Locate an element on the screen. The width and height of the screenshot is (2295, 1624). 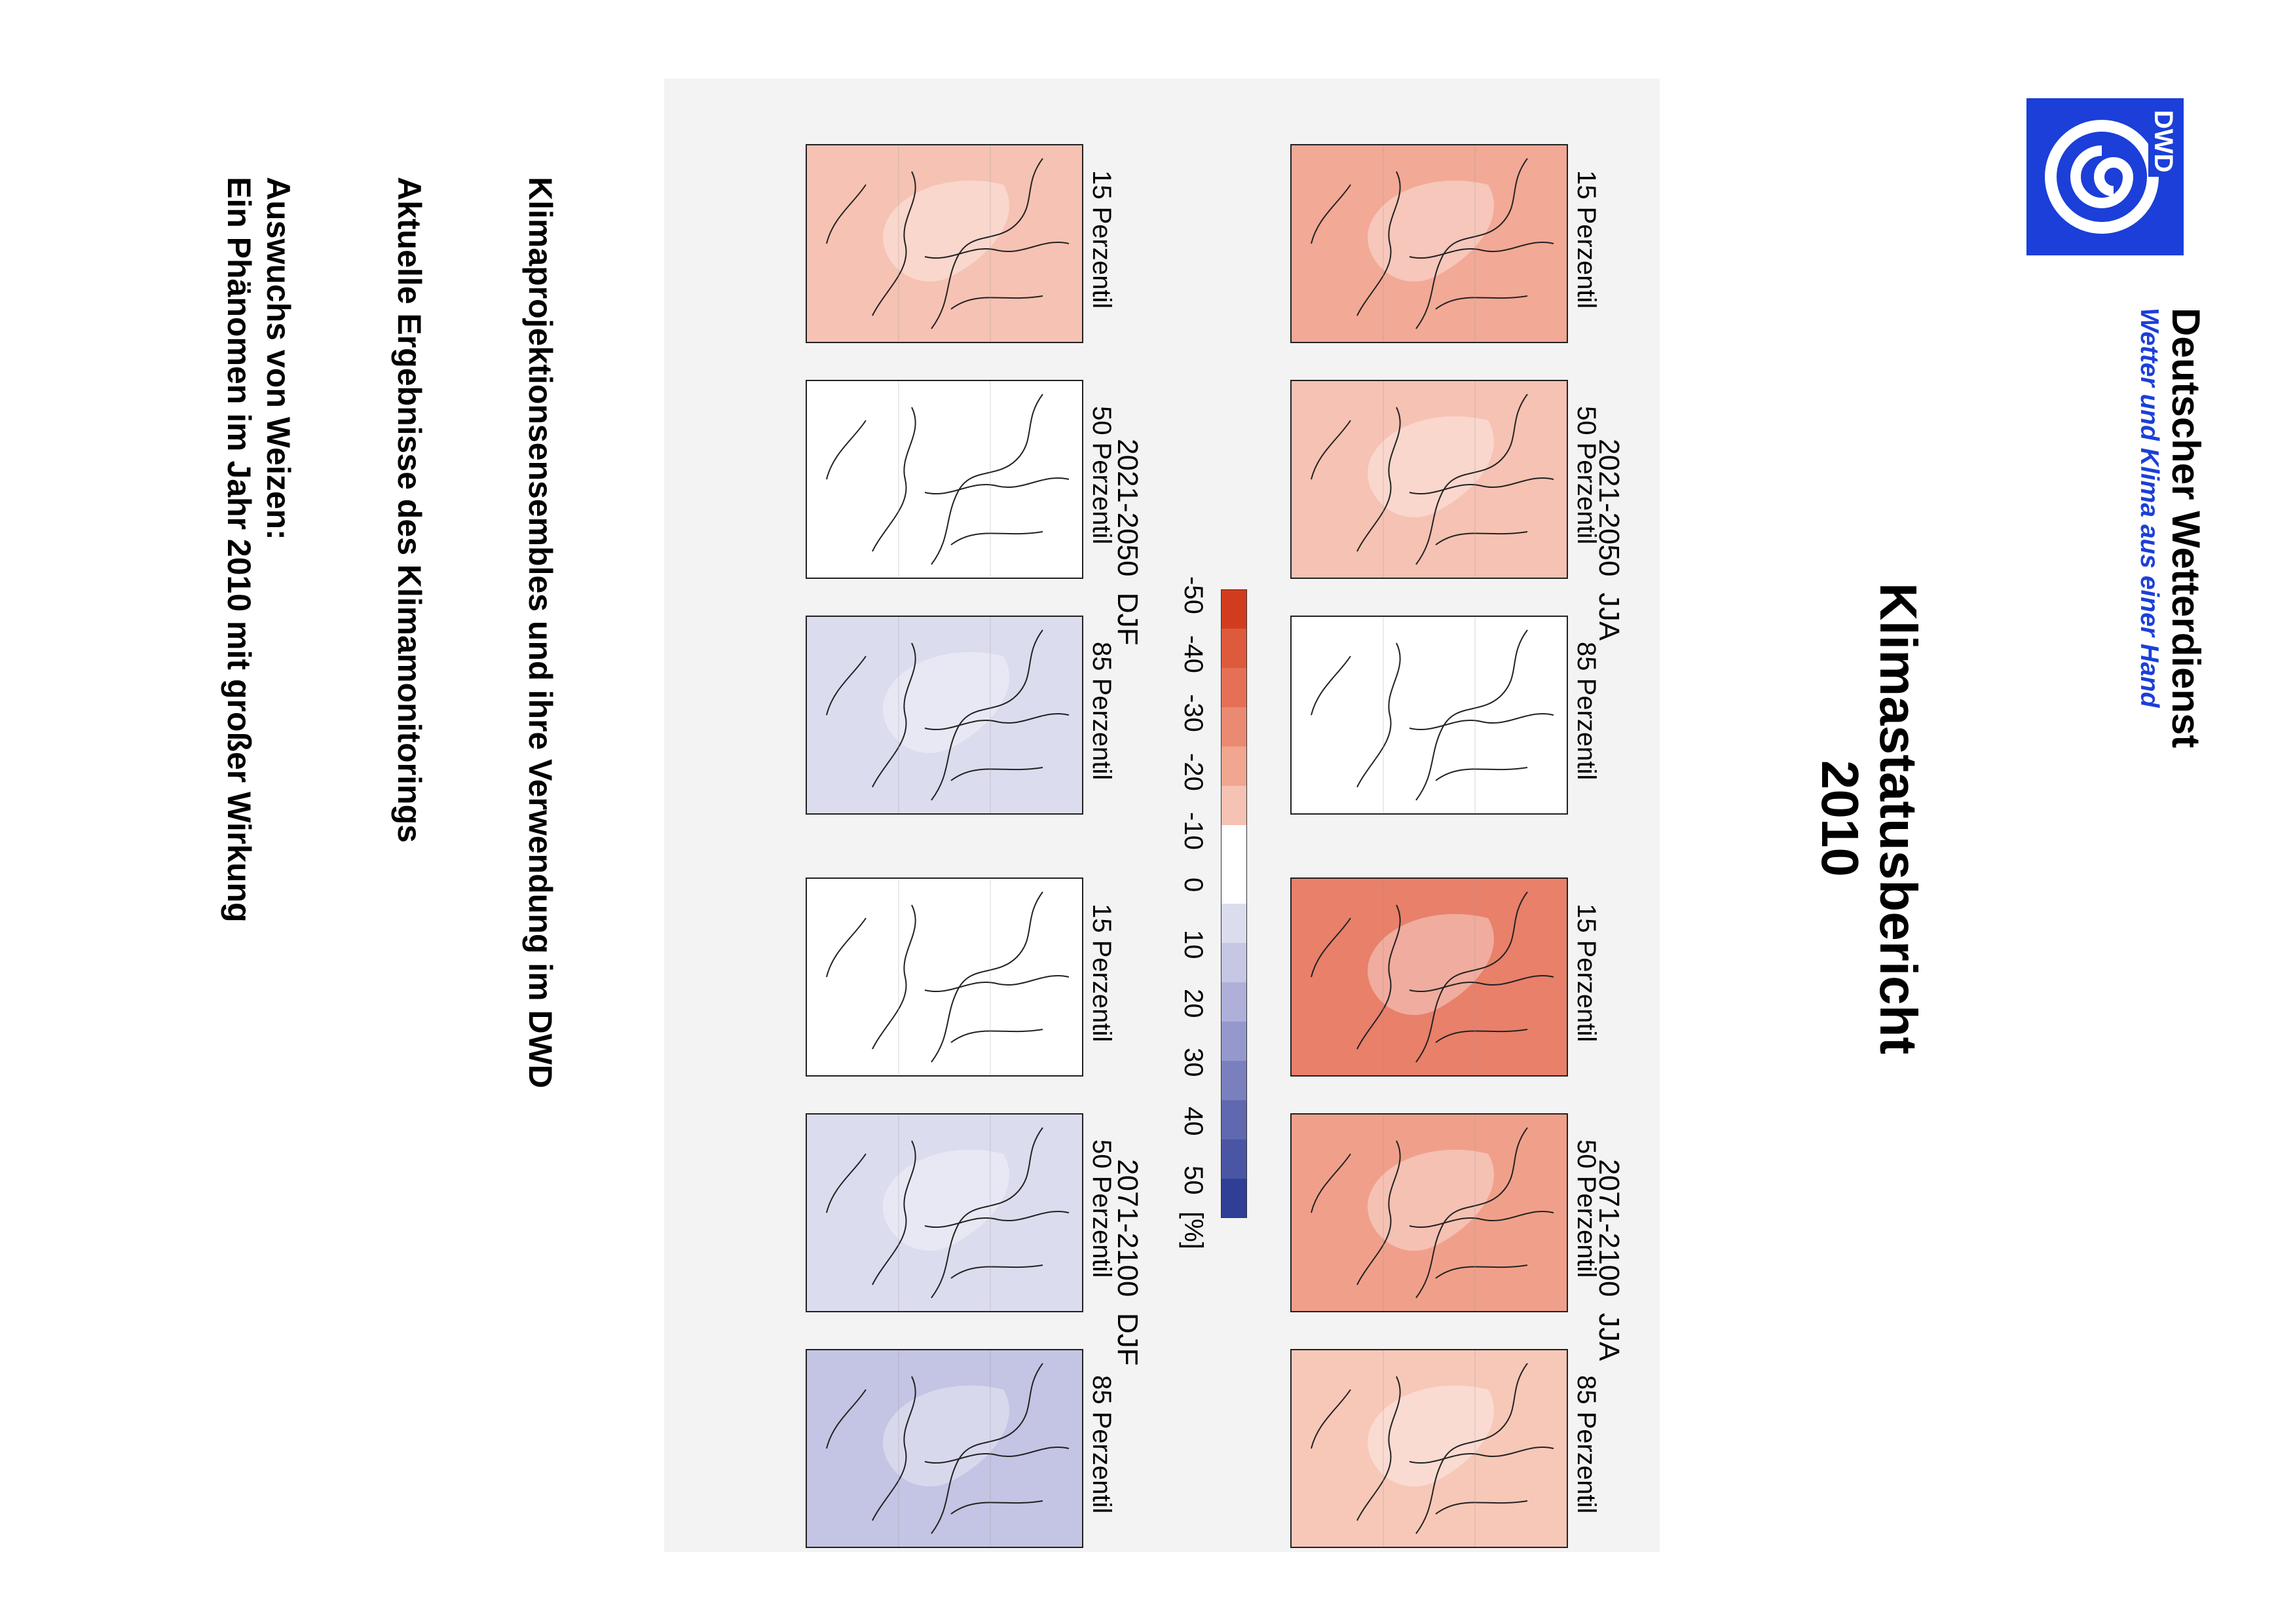
colorbar-scale is located at coordinates (1234, 904).